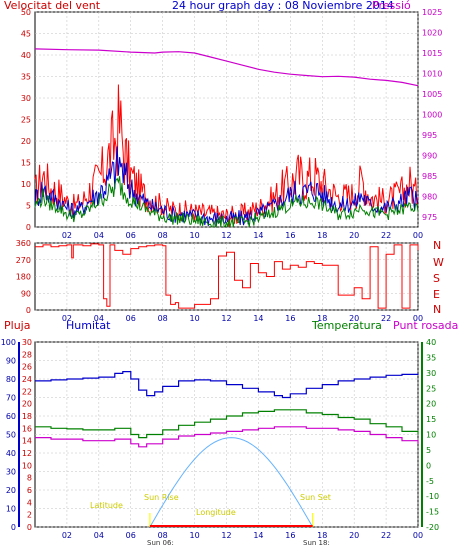 The image size is (465, 555). Describe the element at coordinates (354, 235) in the screenshot. I see `wind-panel-x-tick-label: 20` at that location.